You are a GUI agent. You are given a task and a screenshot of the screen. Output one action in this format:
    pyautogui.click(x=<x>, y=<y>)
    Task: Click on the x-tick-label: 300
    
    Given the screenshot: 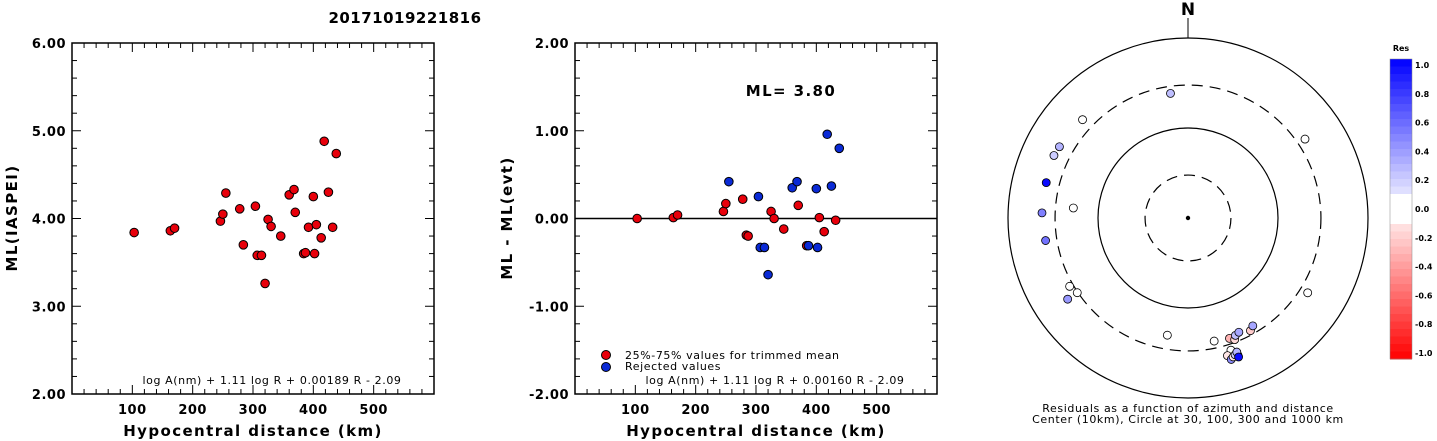 What is the action you would take?
    pyautogui.click(x=253, y=410)
    